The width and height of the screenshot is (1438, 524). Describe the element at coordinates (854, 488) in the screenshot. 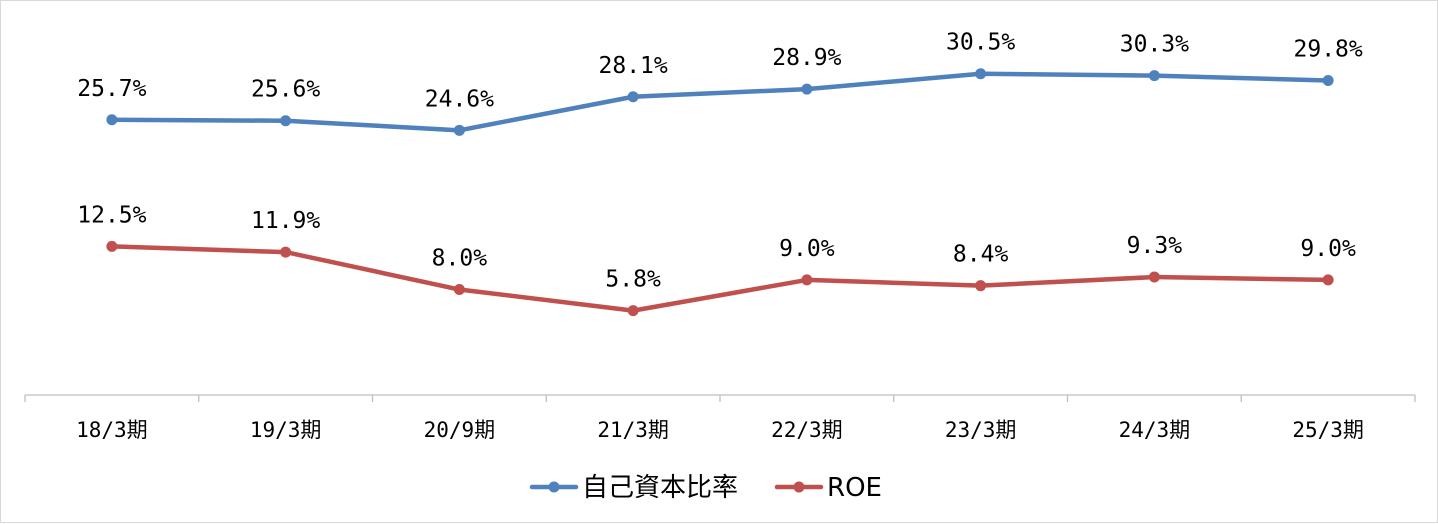

I see `legend-label: ROE` at that location.